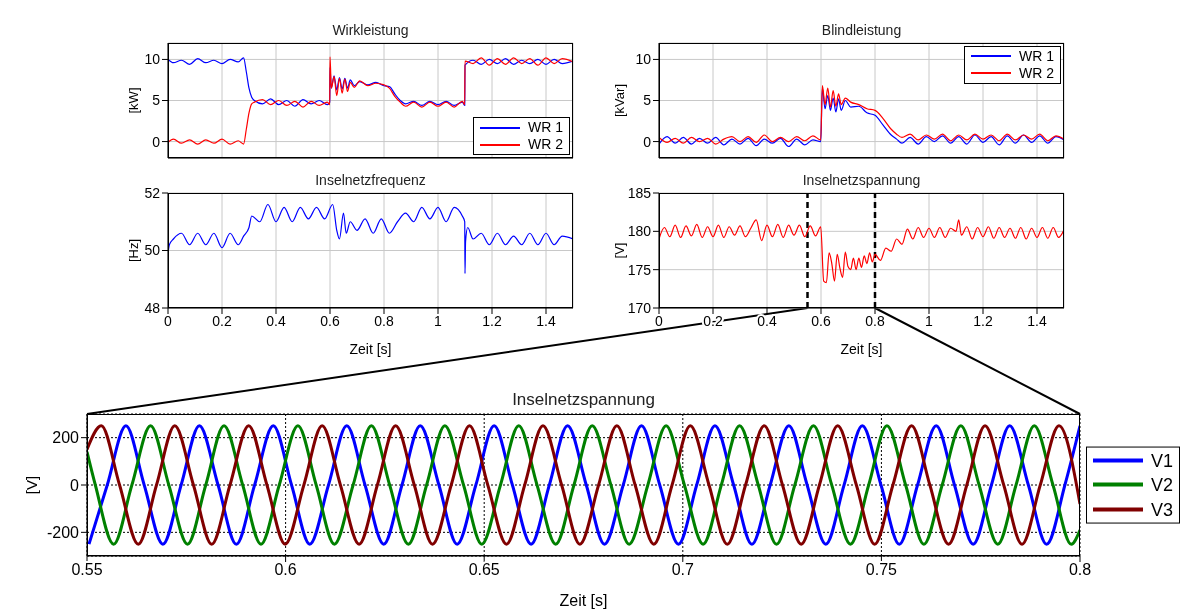 Image resolution: width=1184 pixels, height=613 pixels. What do you see at coordinates (639, 231) in the screenshot?
I see `y-tick-label: 180` at bounding box center [639, 231].